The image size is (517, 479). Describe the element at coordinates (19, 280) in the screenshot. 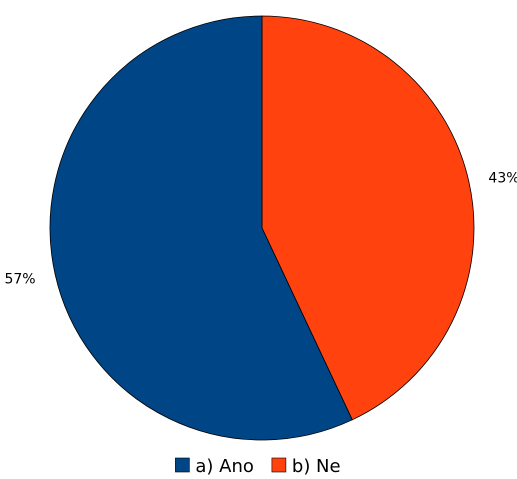

I see `value-label-ano: 57%` at that location.